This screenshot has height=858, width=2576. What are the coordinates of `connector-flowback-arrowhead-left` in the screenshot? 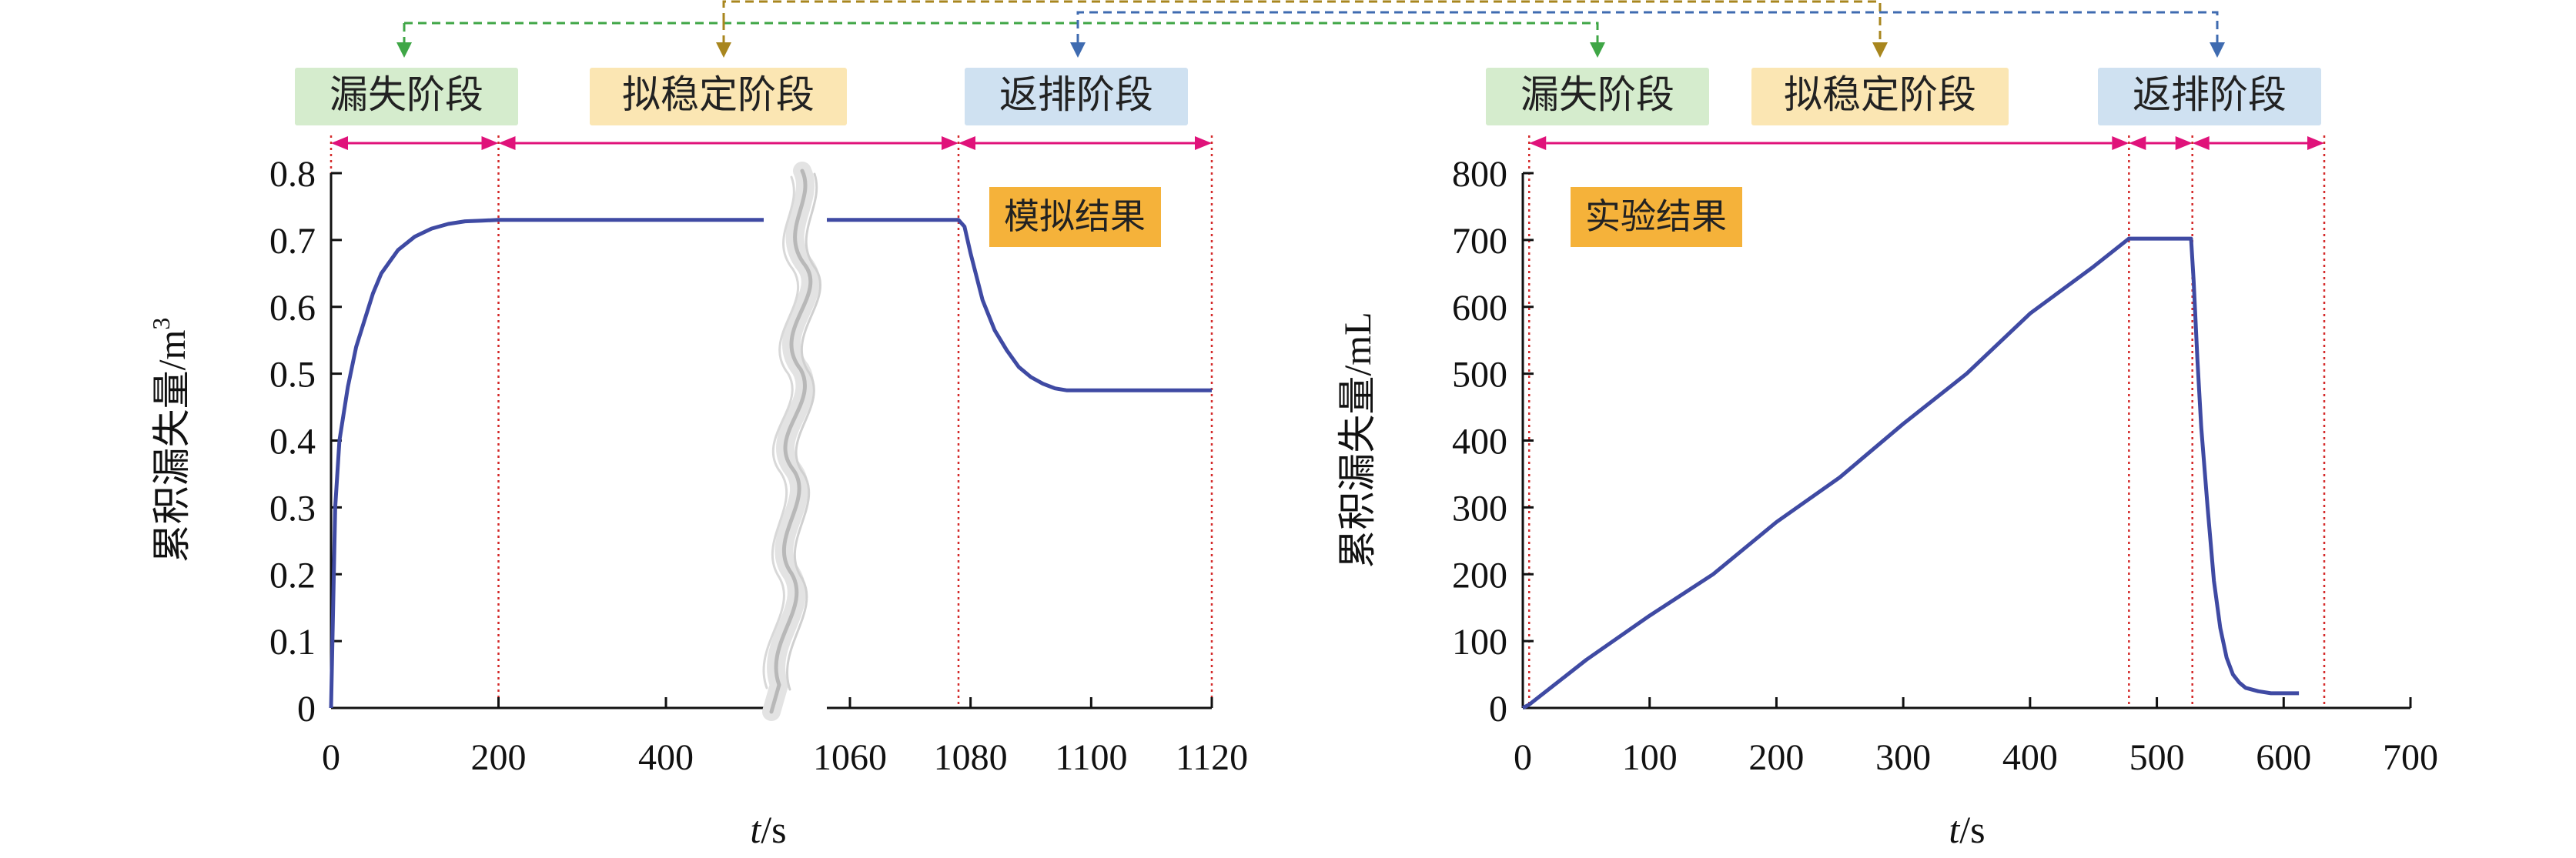 It's located at (1078, 50).